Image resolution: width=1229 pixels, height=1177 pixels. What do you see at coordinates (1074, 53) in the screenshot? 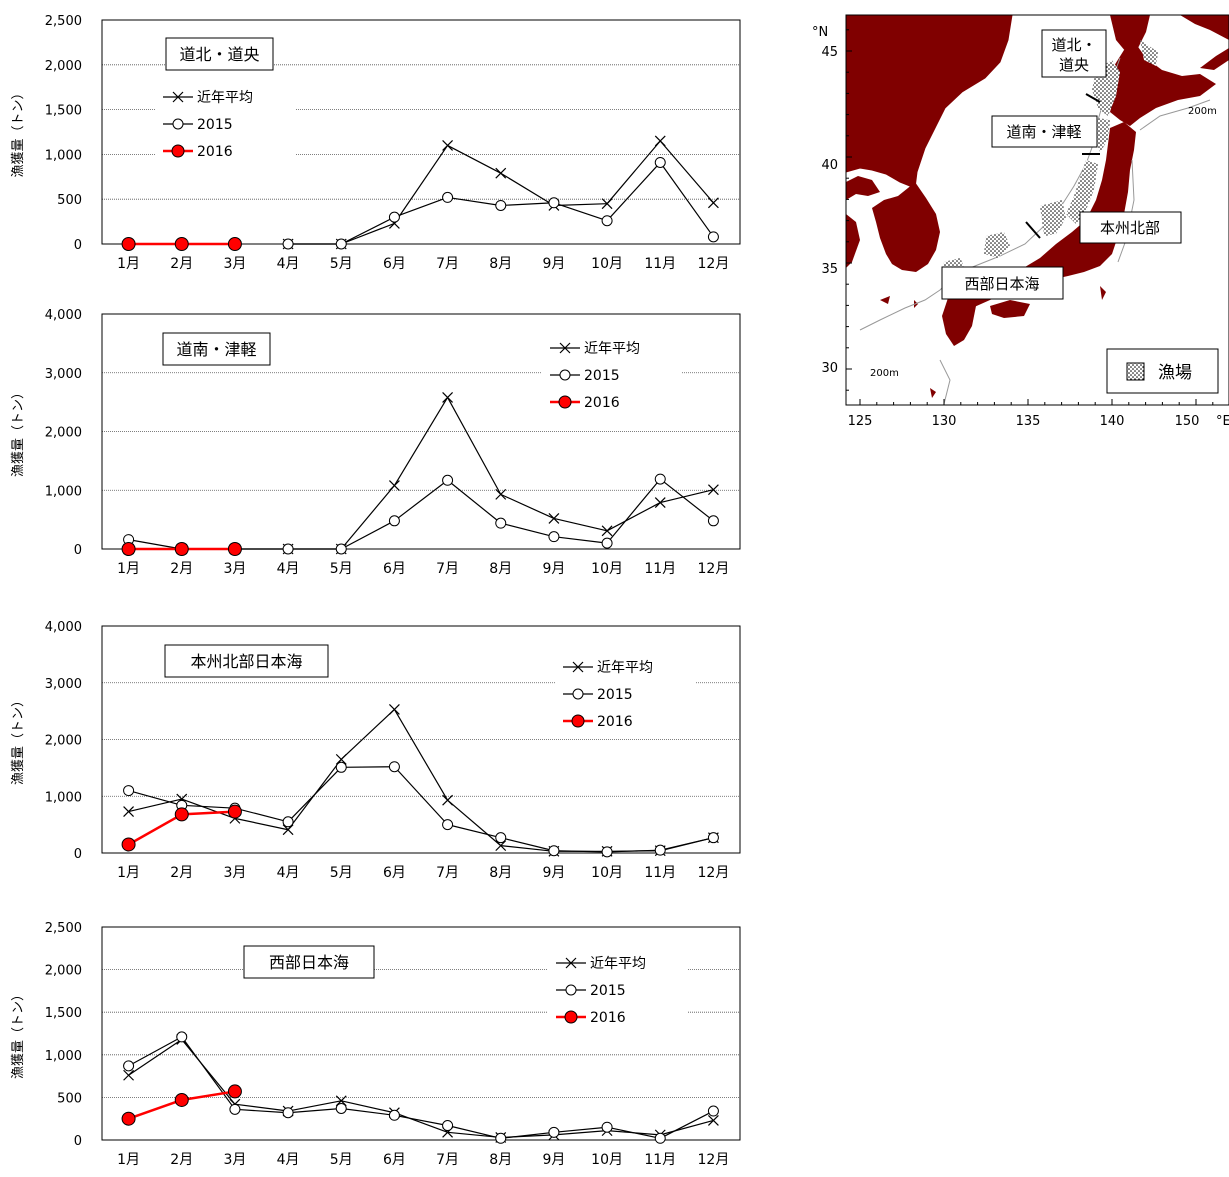
I see `map-region-label-dohoku: 道北・ 道央` at bounding box center [1074, 53].